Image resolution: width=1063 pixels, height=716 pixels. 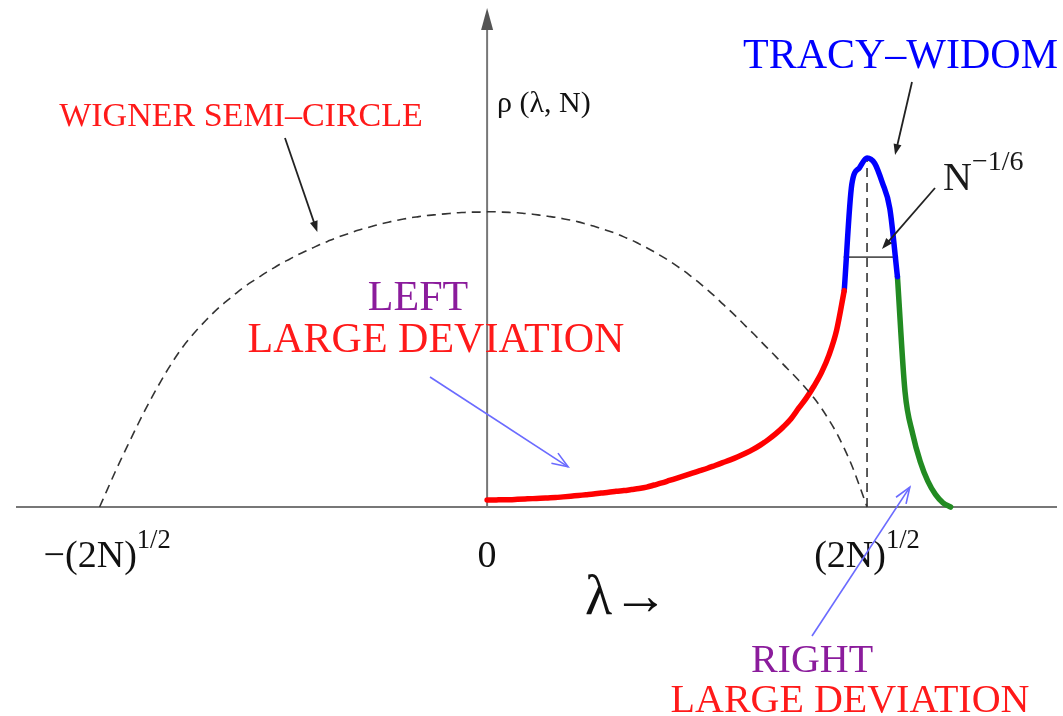 What do you see at coordinates (487, 554) in the screenshot?
I see `x-tick-label: 0` at bounding box center [487, 554].